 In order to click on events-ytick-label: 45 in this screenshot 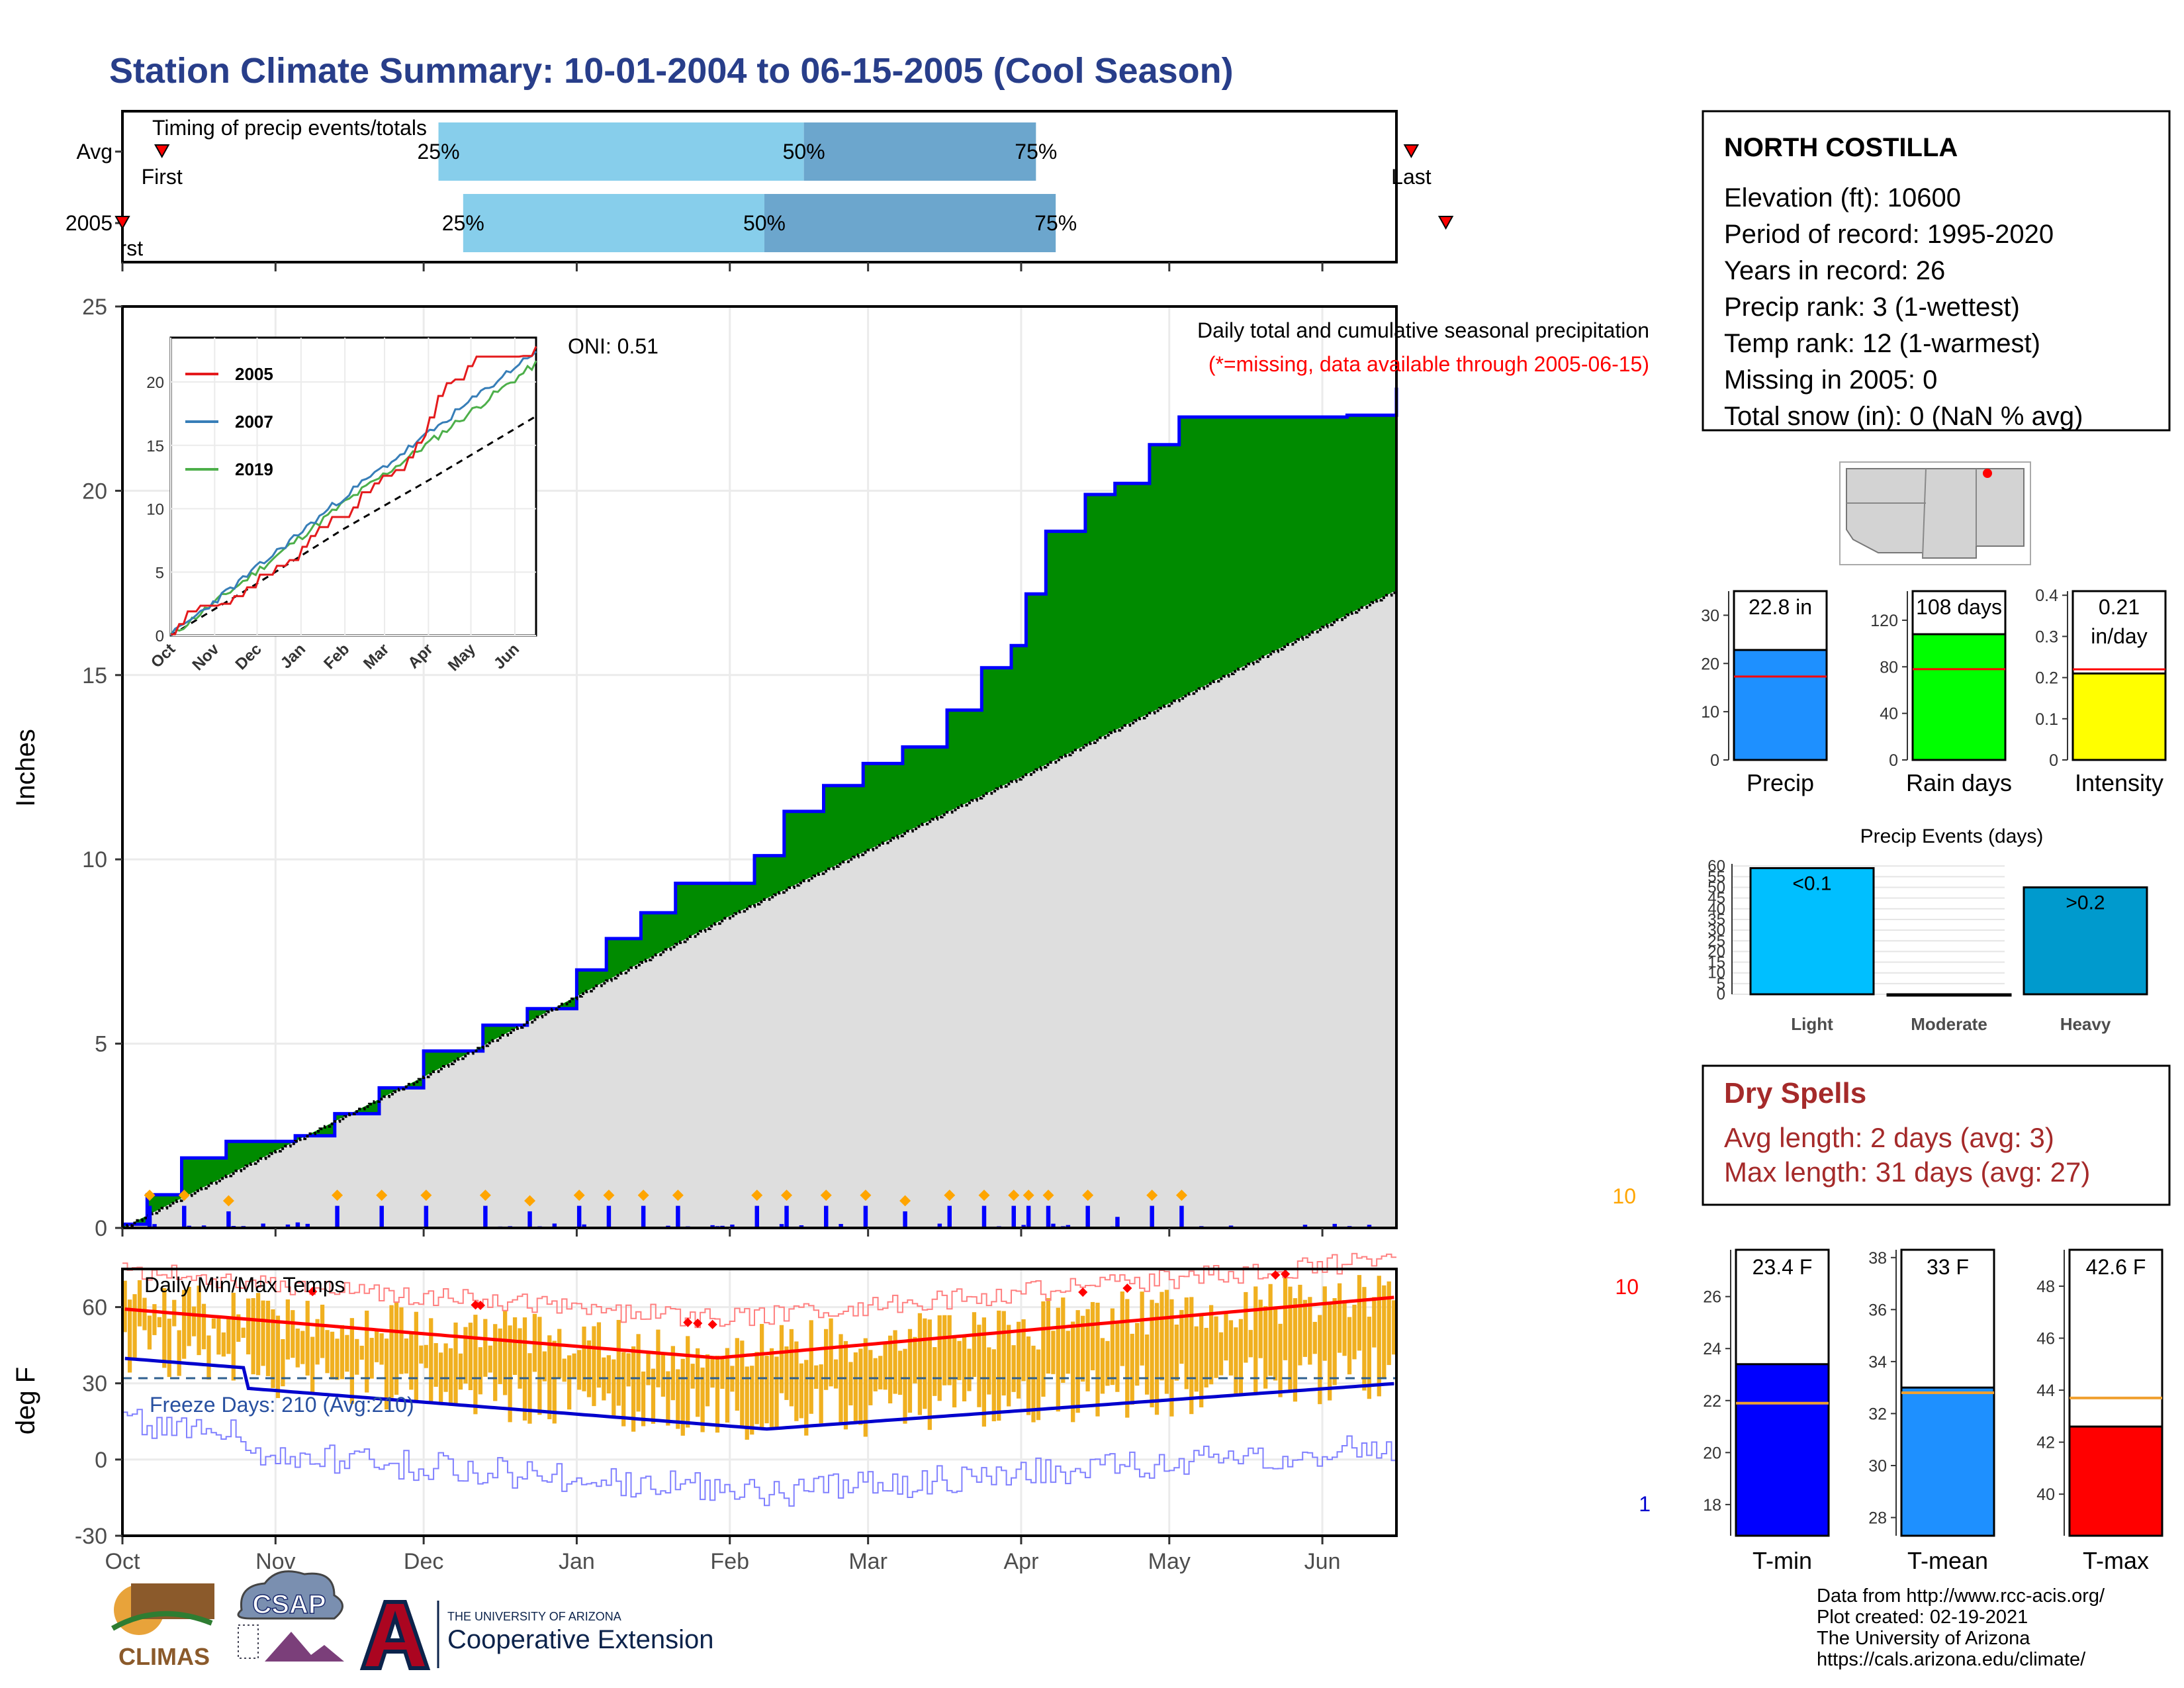, I will do `click(1716, 899)`.